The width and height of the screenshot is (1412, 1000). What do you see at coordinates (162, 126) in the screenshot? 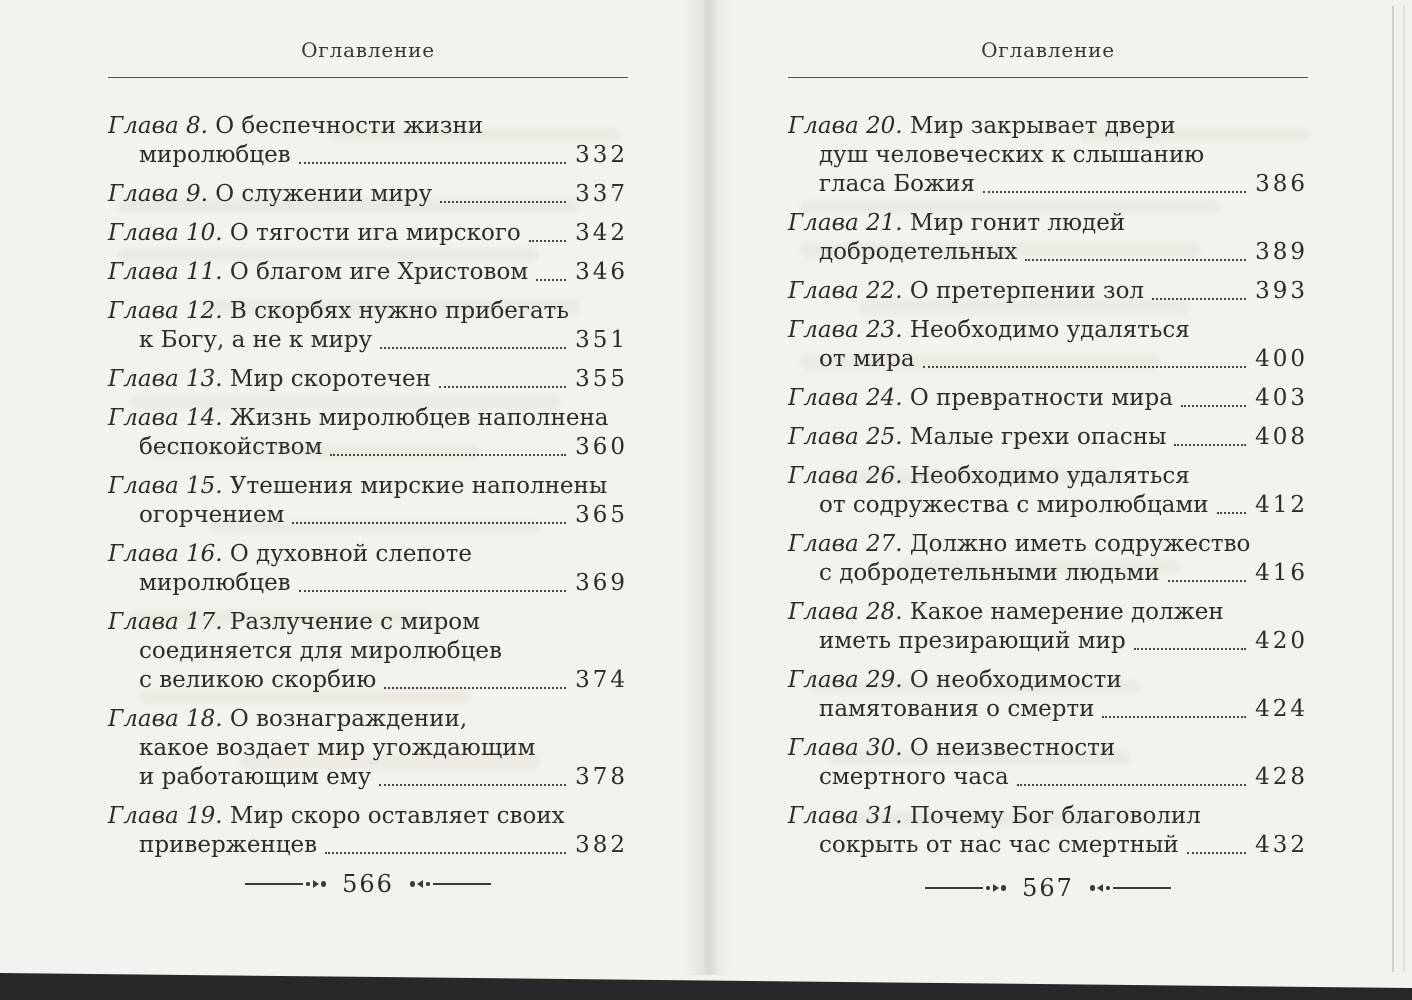
I see `chapter-label: Глава 8.` at bounding box center [162, 126].